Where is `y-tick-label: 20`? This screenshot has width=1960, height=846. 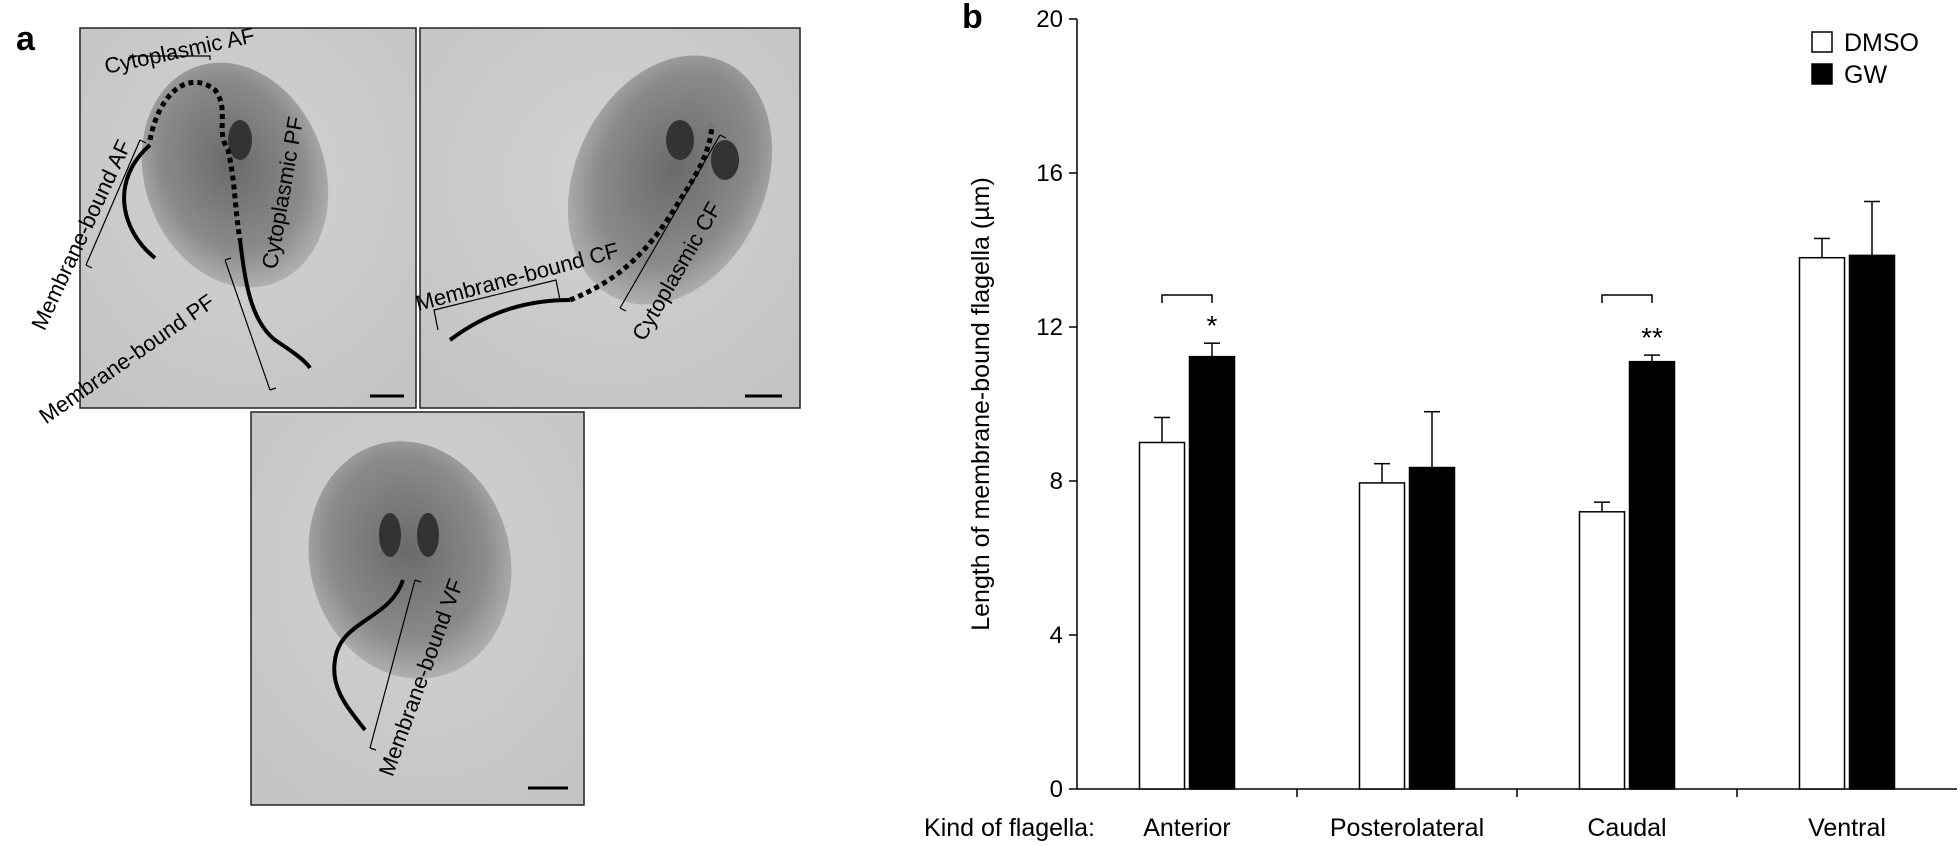
y-tick-label: 20 is located at coordinates (1049, 19).